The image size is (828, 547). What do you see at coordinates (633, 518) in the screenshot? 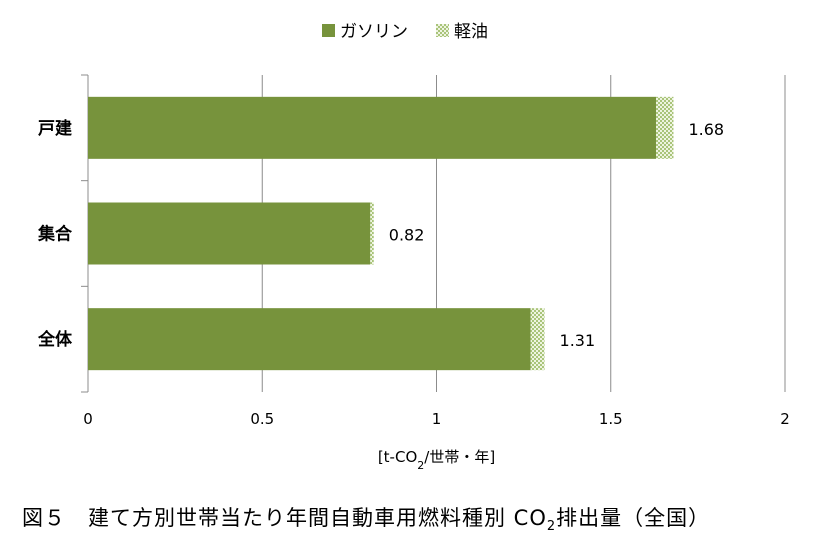
I see `caption-suffix: 排出量（全国）` at bounding box center [633, 518].